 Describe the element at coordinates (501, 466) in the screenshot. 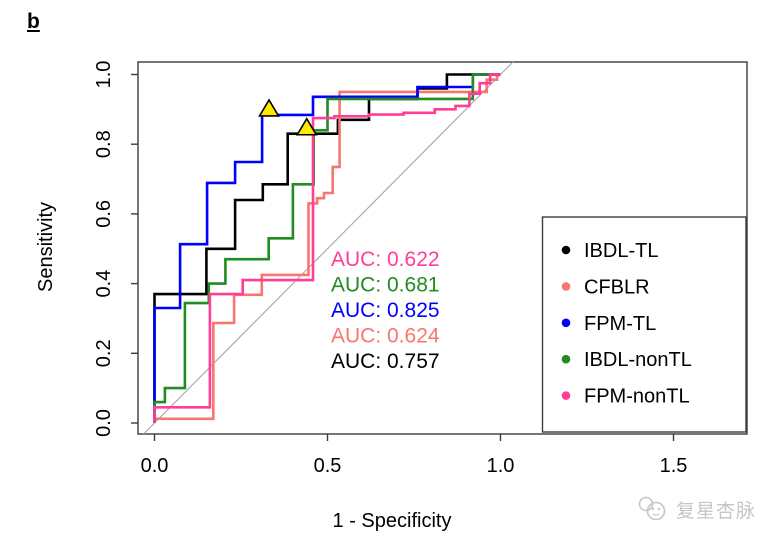

I see `x-tick-label: 1.0` at that location.